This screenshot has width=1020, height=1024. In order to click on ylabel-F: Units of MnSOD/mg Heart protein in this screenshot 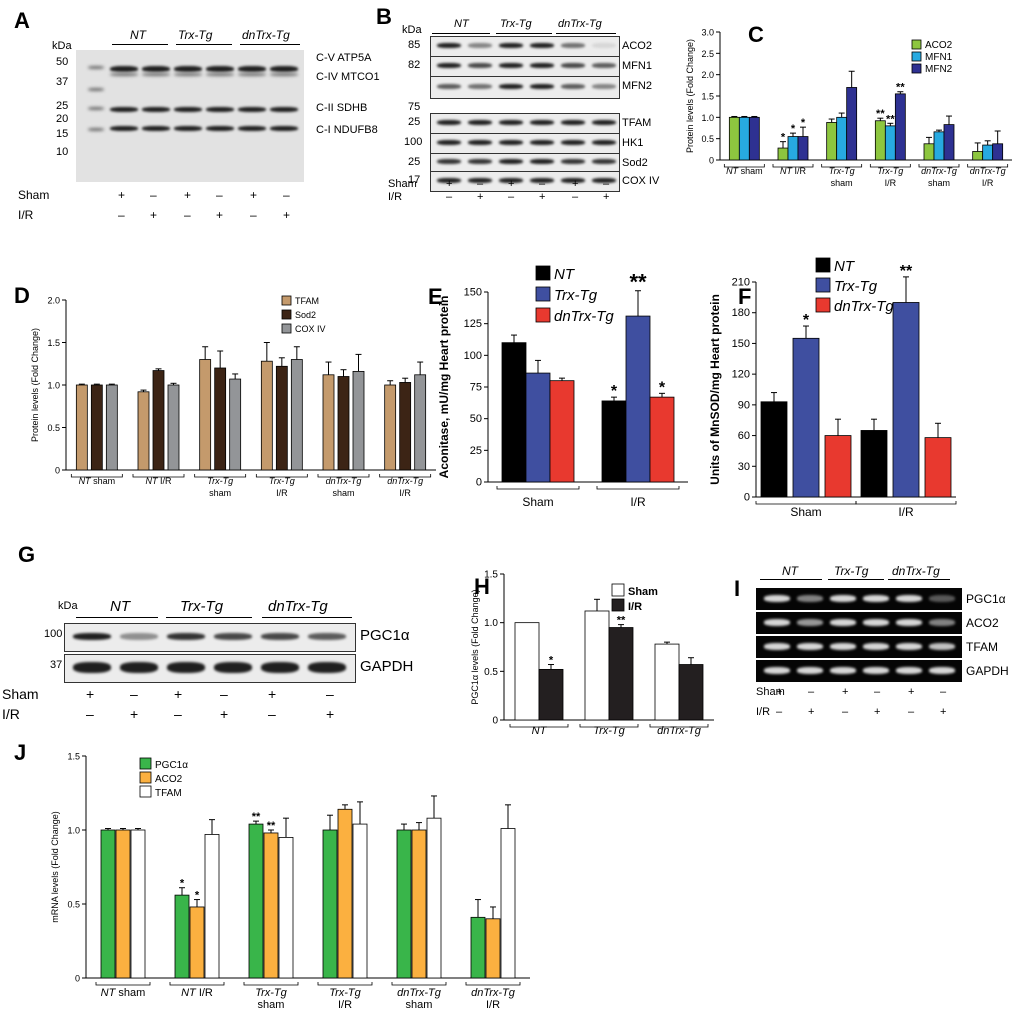, I will do `click(715, 389)`.